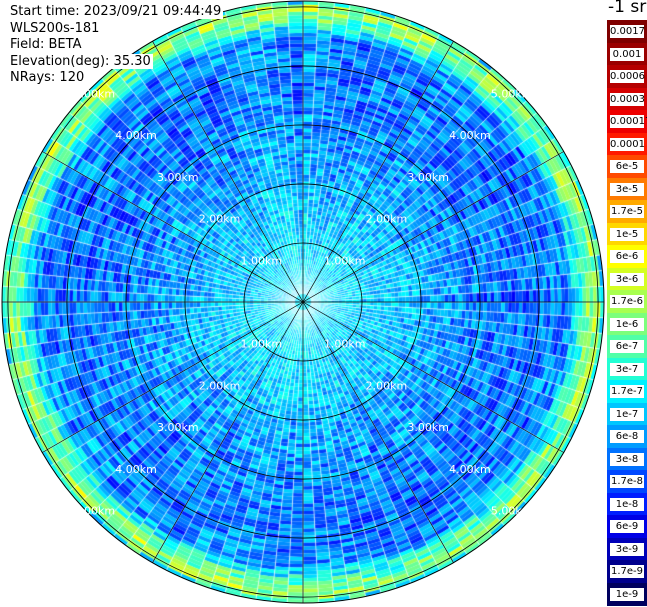 The width and height of the screenshot is (647, 607). What do you see at coordinates (627, 189) in the screenshot?
I see `colorbar-tick-label: 3e-5` at bounding box center [627, 189].